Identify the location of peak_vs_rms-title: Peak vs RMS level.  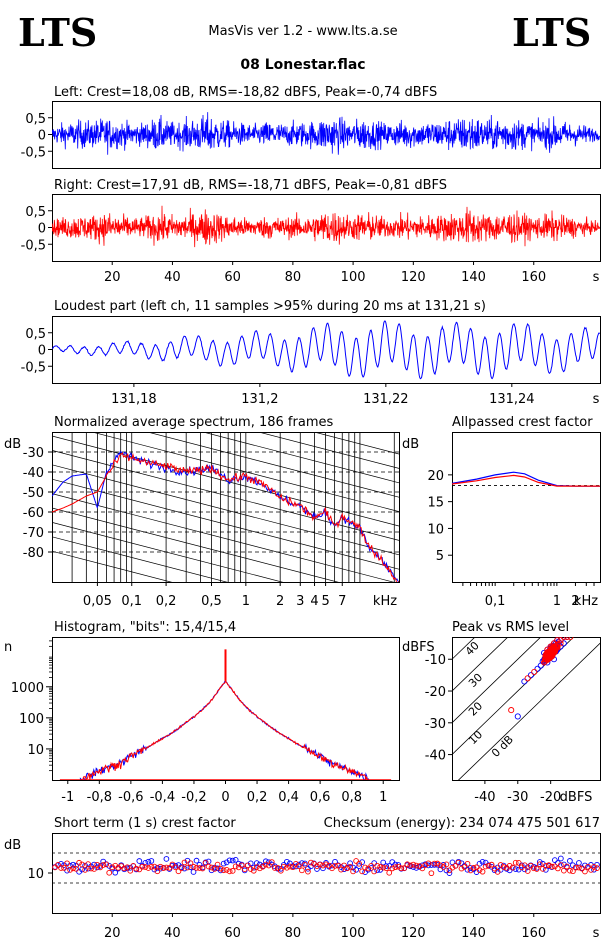
(510, 627).